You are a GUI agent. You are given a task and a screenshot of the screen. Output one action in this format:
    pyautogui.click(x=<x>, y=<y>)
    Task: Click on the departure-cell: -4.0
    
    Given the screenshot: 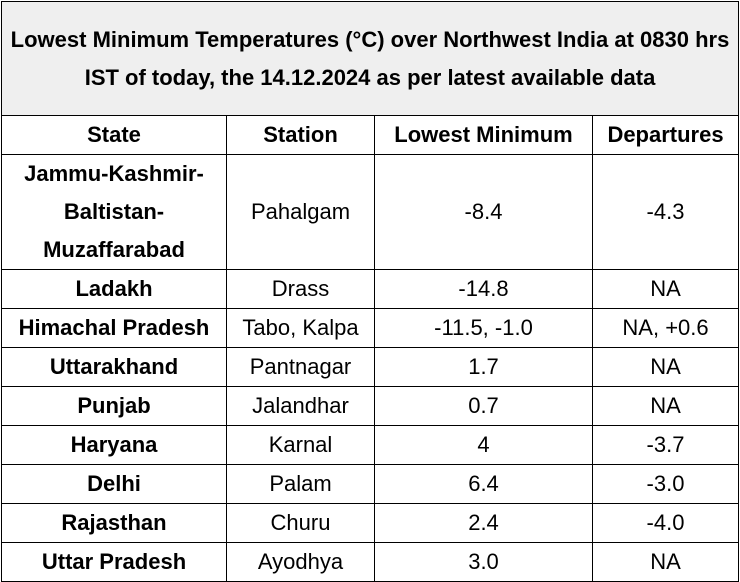 What is the action you would take?
    pyautogui.click(x=665, y=523)
    